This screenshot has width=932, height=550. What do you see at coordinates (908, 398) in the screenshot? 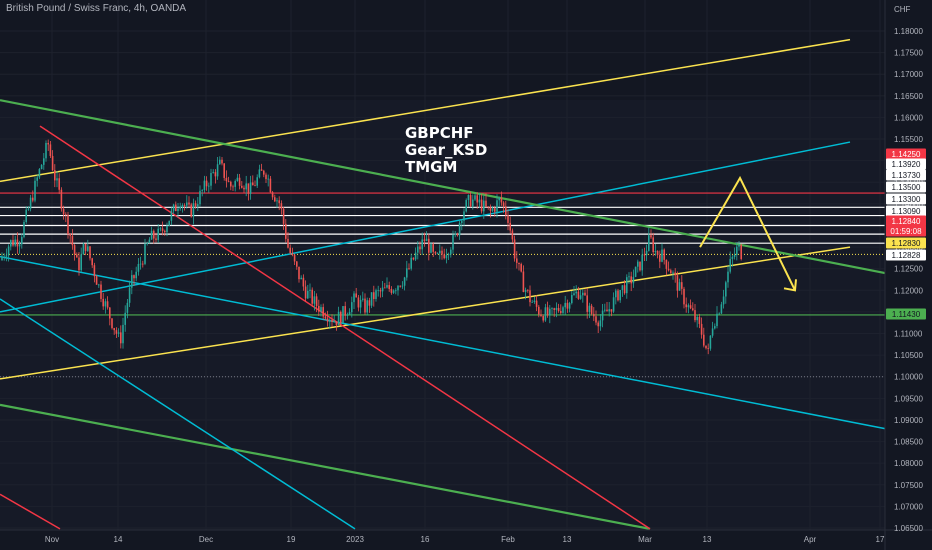
I see `y-tick-label: 1.09500` at bounding box center [908, 398].